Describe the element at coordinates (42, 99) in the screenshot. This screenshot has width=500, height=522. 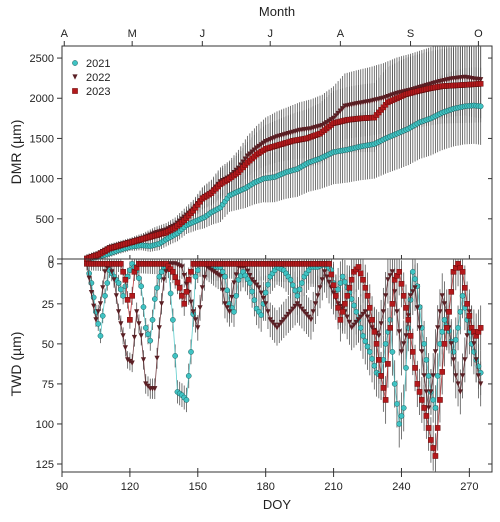
I see `p0-ytick-label-4: 2000` at that location.